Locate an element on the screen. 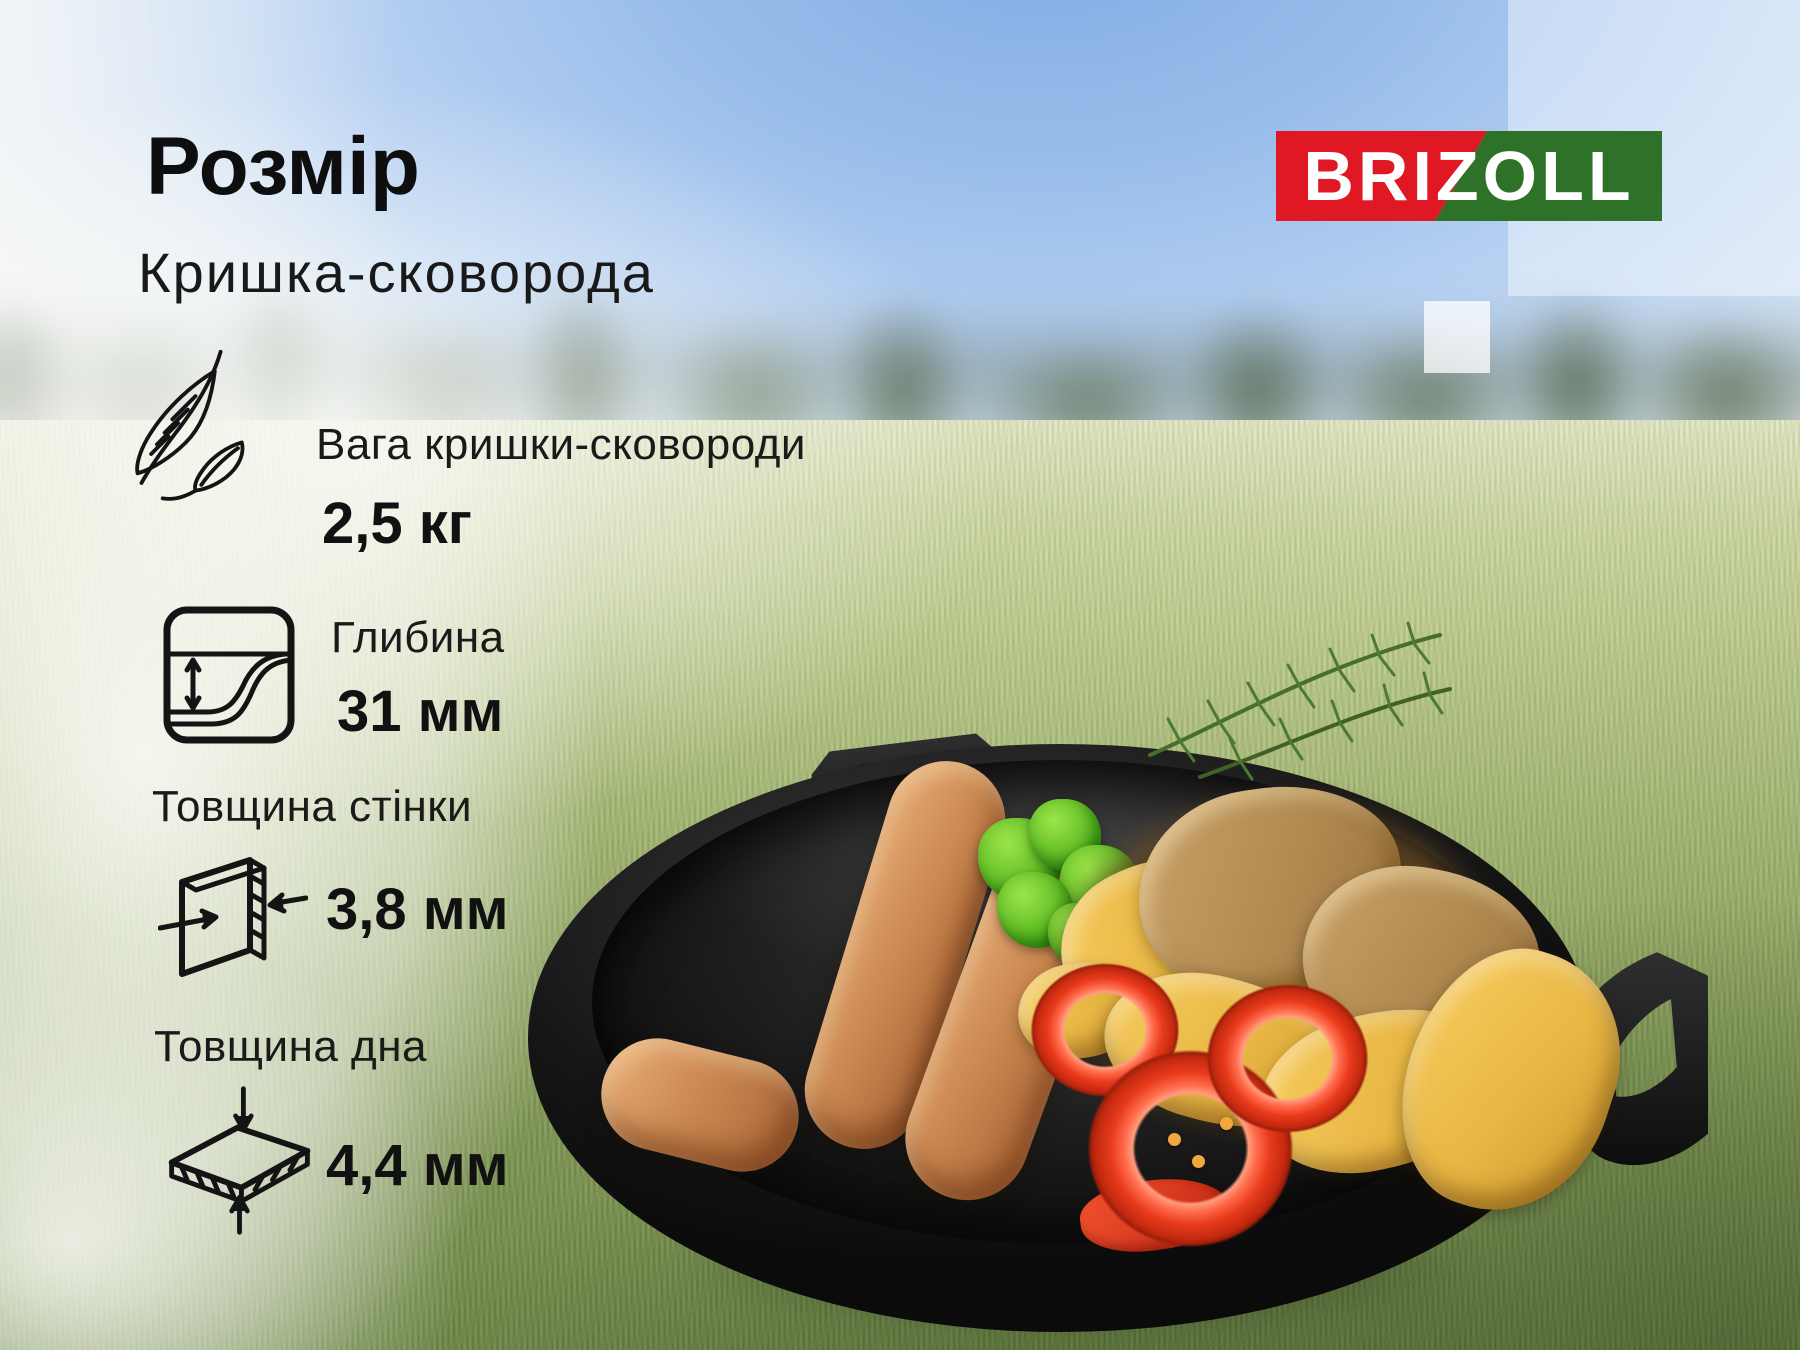 This screenshot has width=1800, height=1350. depth-value: 31 мм is located at coordinates (420, 711).